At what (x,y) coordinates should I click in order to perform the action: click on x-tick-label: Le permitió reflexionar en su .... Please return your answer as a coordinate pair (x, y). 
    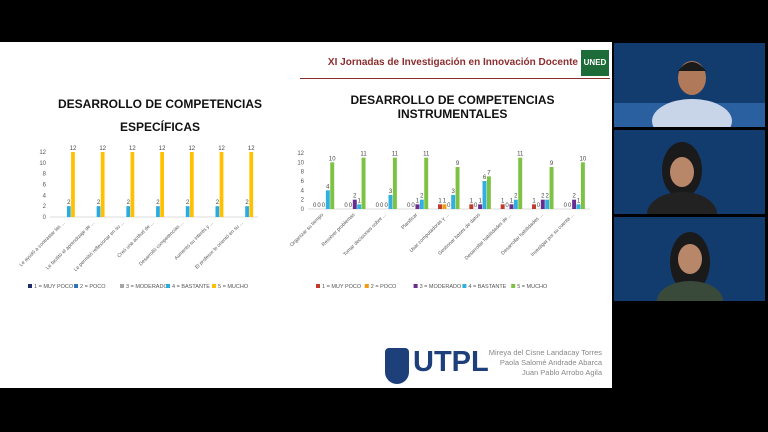
    Looking at the image, I should click on (99, 246).